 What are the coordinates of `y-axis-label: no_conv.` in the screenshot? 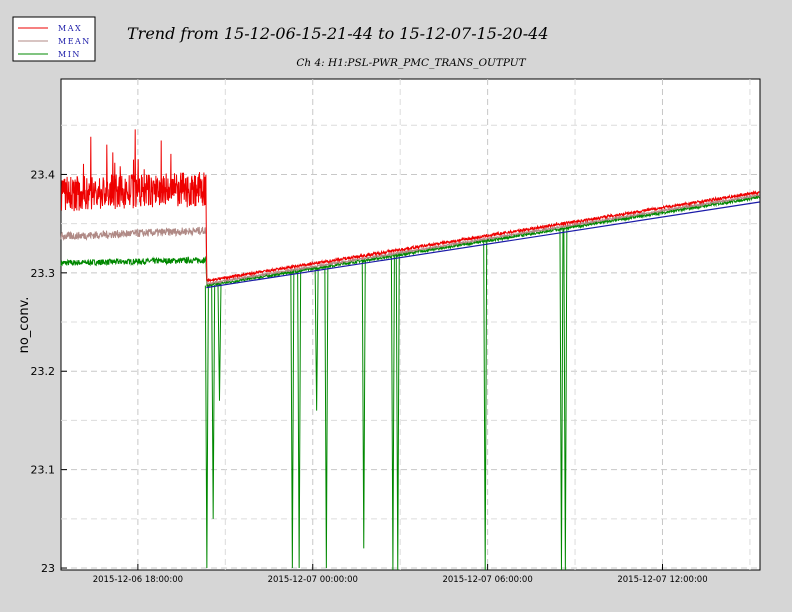 It's located at (24, 325).